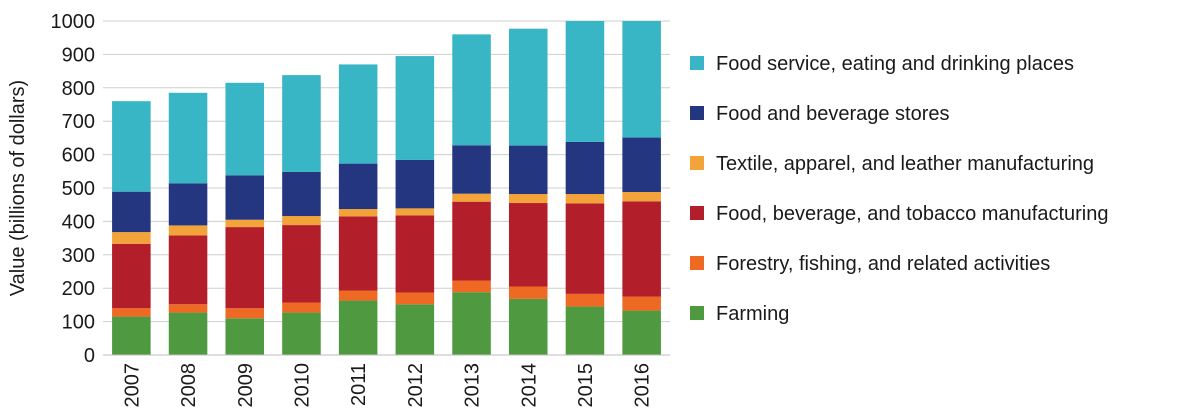 Image resolution: width=1195 pixels, height=417 pixels. What do you see at coordinates (833, 114) in the screenshot?
I see `legend-label: Food and beverage stores` at bounding box center [833, 114].